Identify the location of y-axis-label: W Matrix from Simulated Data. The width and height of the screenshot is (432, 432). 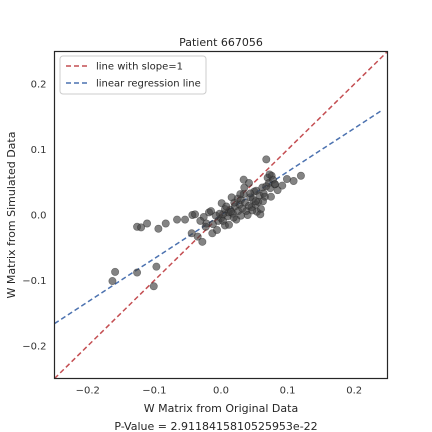
(11, 215).